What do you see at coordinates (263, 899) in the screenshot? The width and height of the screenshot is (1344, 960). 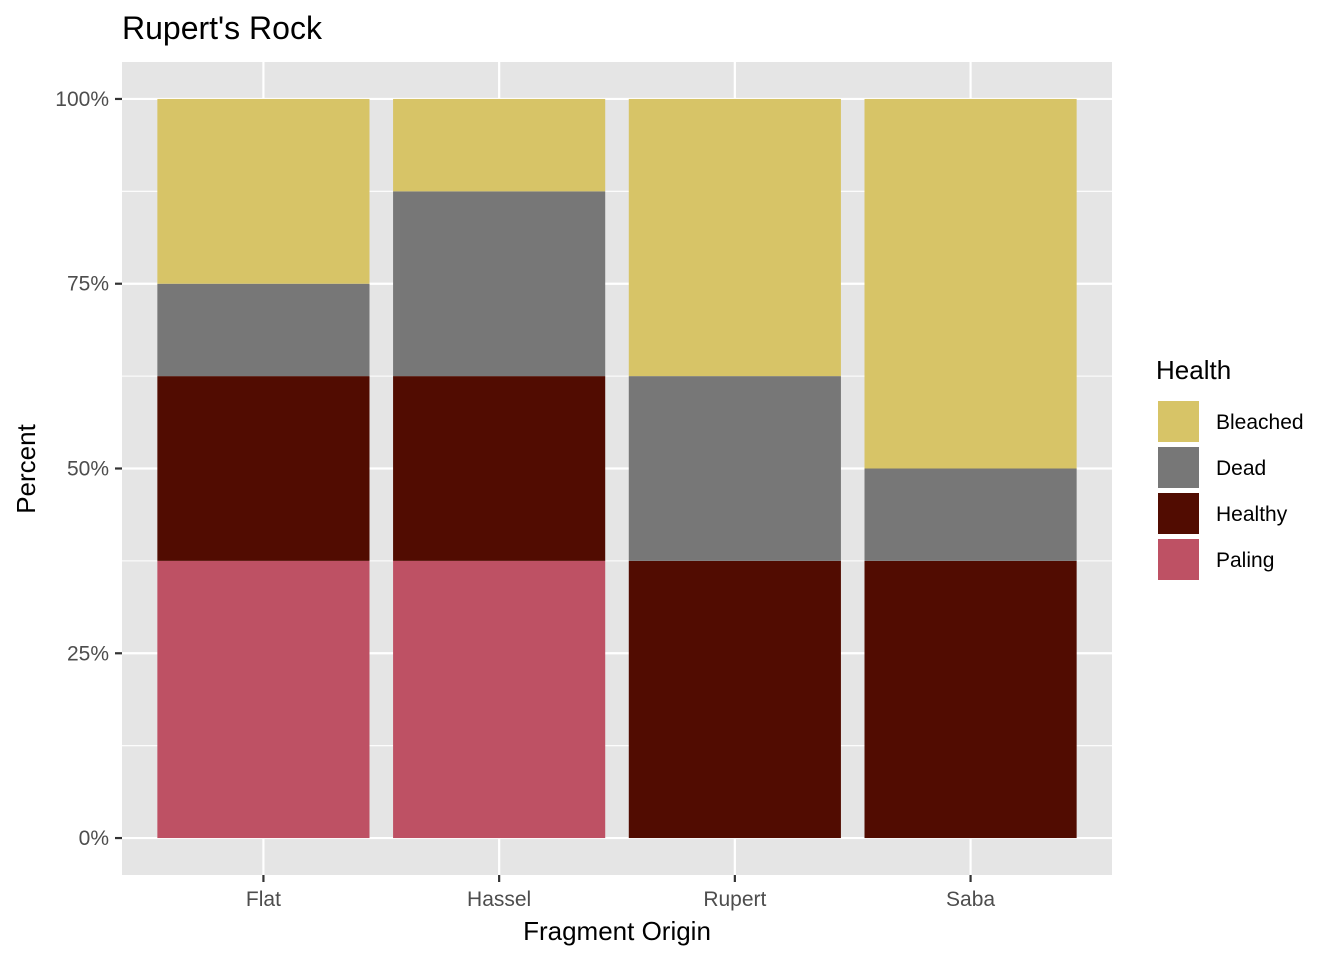 I see `x-tick-label: Flat` at bounding box center [263, 899].